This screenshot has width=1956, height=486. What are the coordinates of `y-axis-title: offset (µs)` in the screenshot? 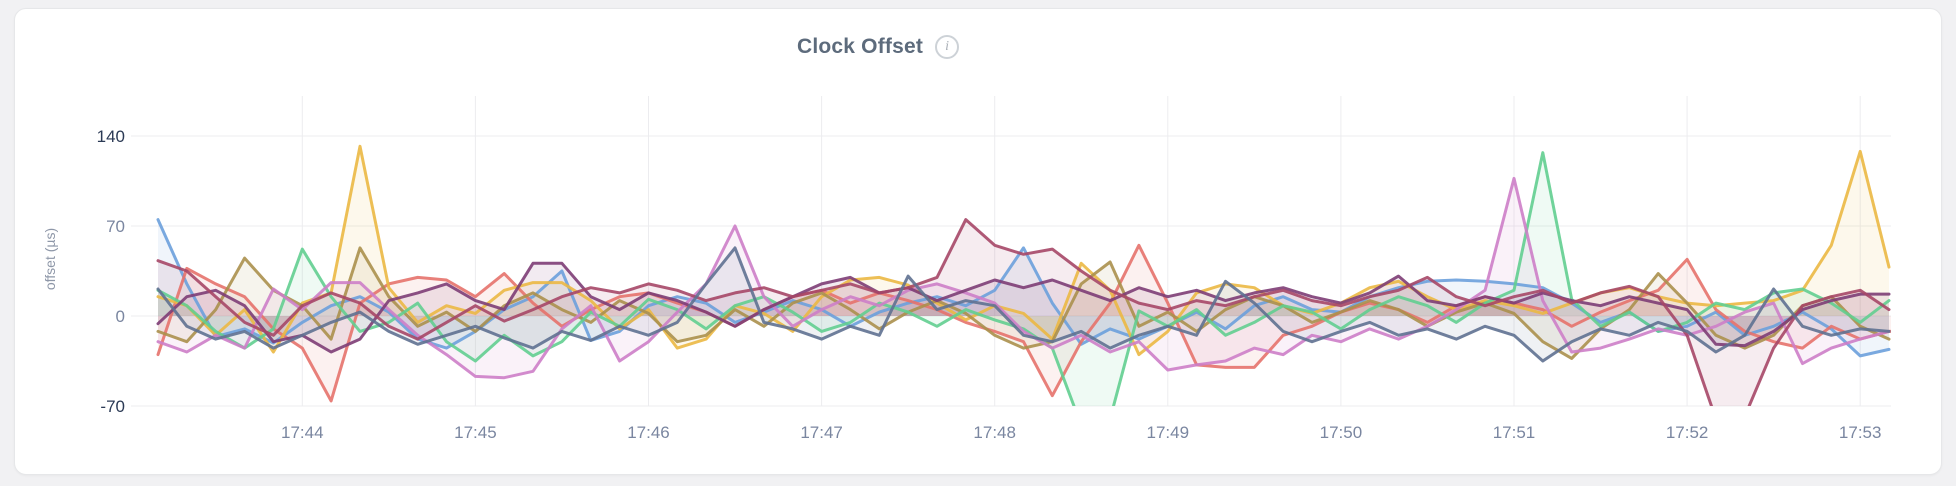 It's located at (50, 259).